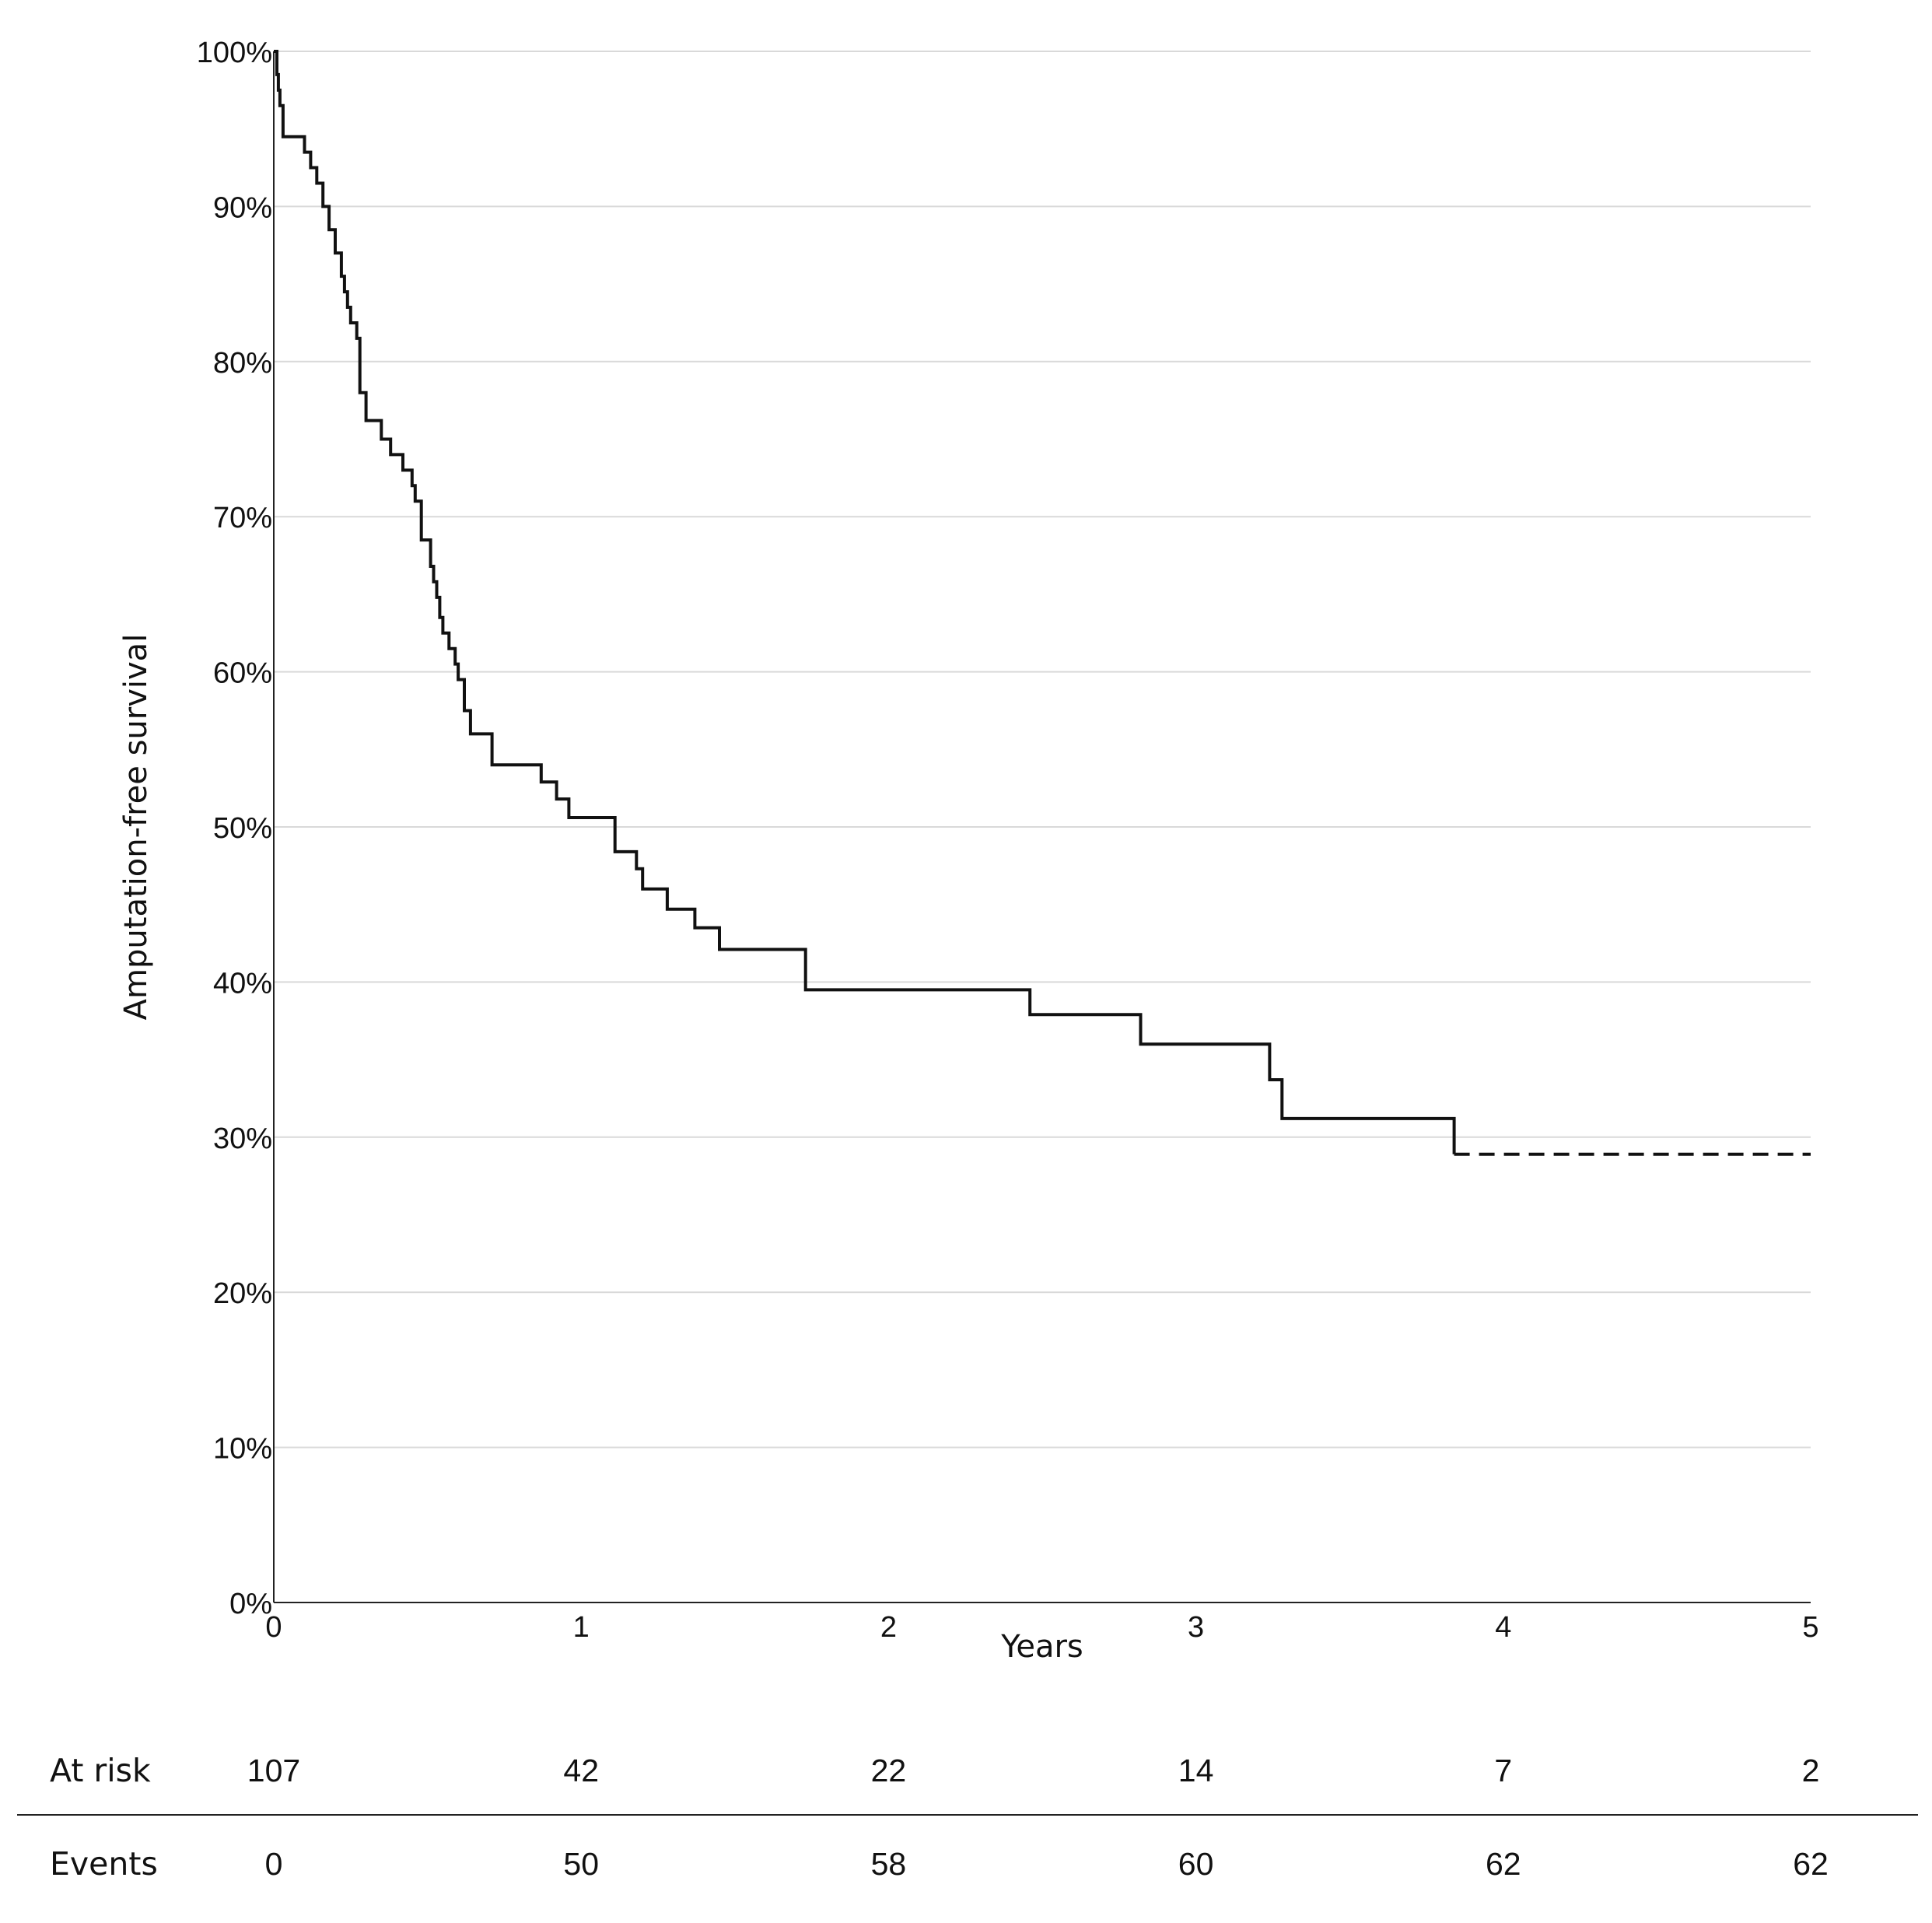  Describe the element at coordinates (1038, 1818) in the screenshot. I see `risk-table-values: 107 42 22 14 7 2 0 50 58 60 62 62` at that location.